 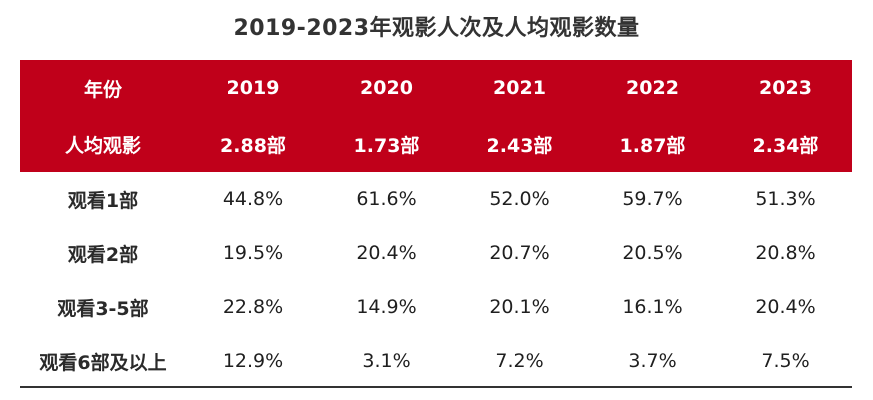 I want to click on header-row-per-capita: 人均观影 2.88部 1.73部 2.43部 1.87部 2.34部, so click(x=436, y=144).